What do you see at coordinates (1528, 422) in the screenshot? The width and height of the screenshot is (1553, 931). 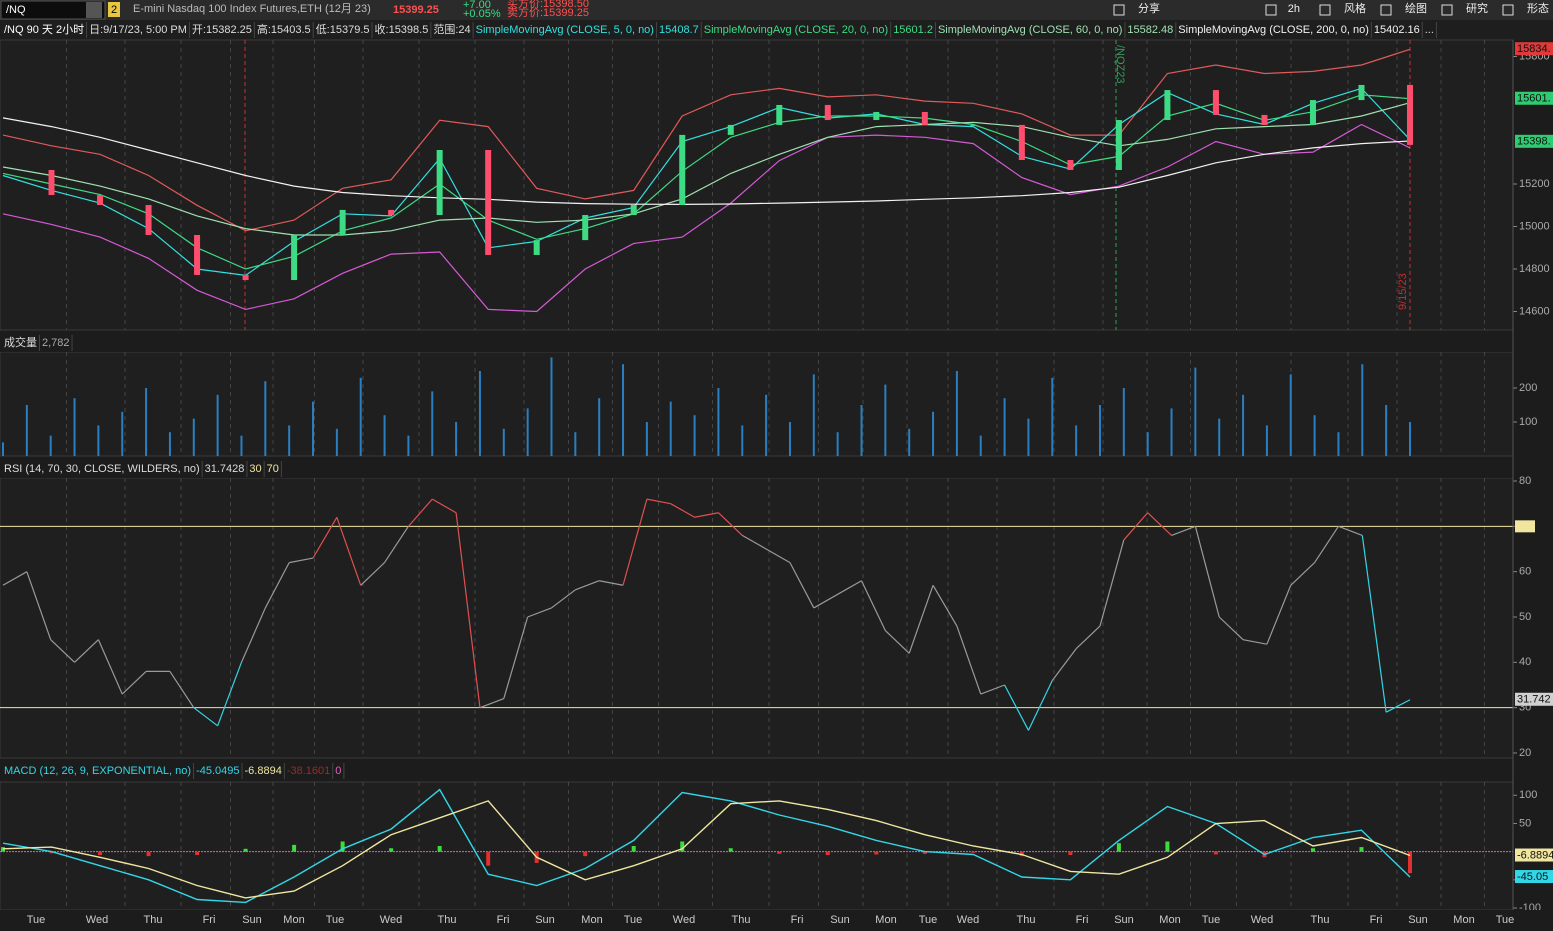 I see `y-tick-label: 100` at bounding box center [1528, 422].